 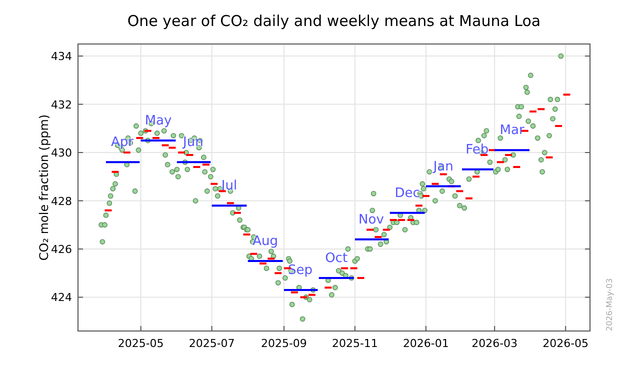 I want to click on x-tick-label: 2026-01, so click(x=425, y=343).